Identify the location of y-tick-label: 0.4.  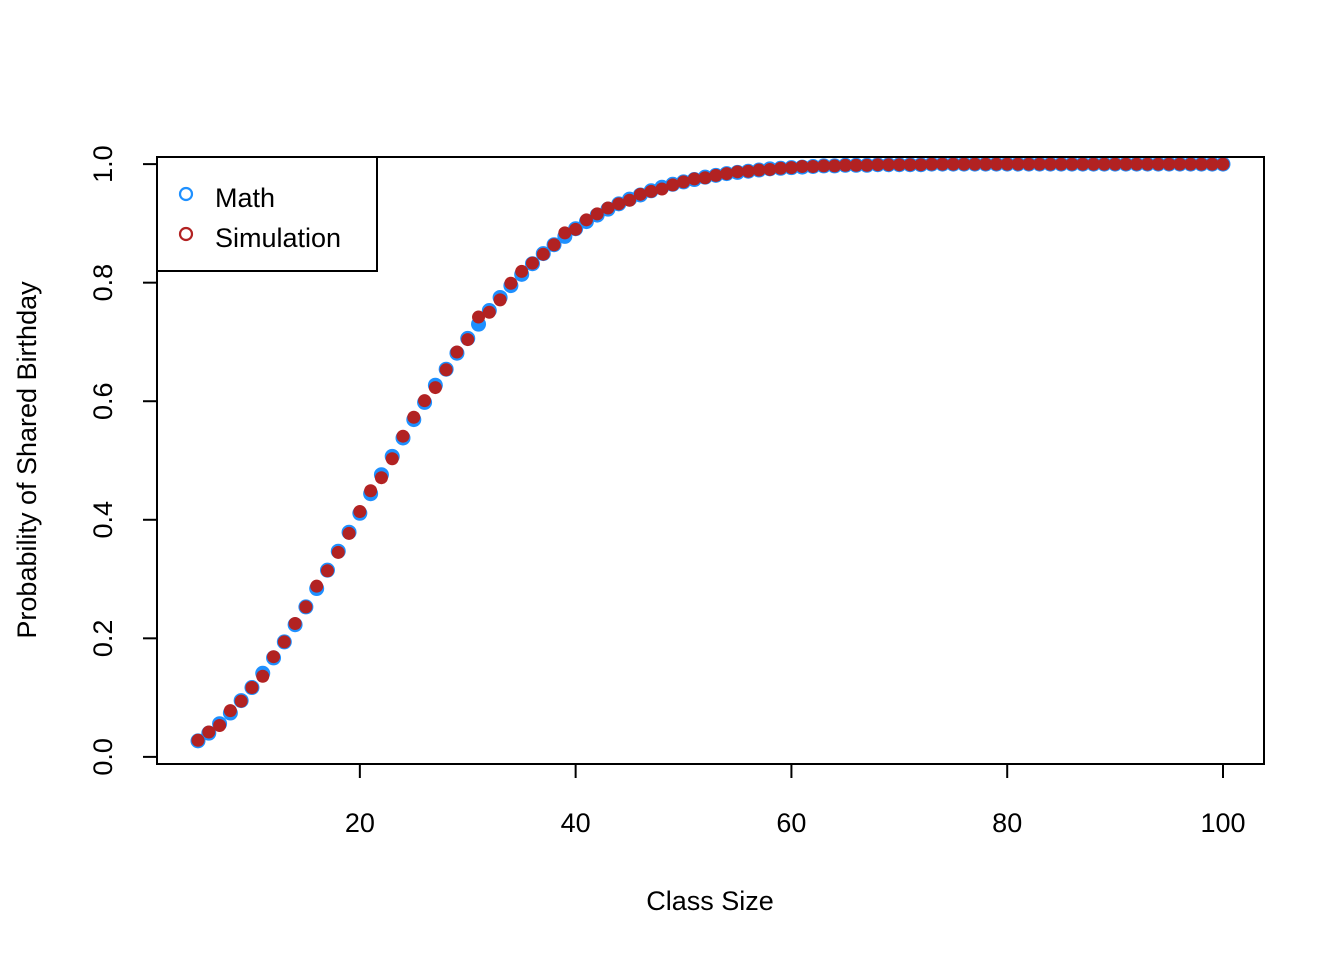
(103, 520).